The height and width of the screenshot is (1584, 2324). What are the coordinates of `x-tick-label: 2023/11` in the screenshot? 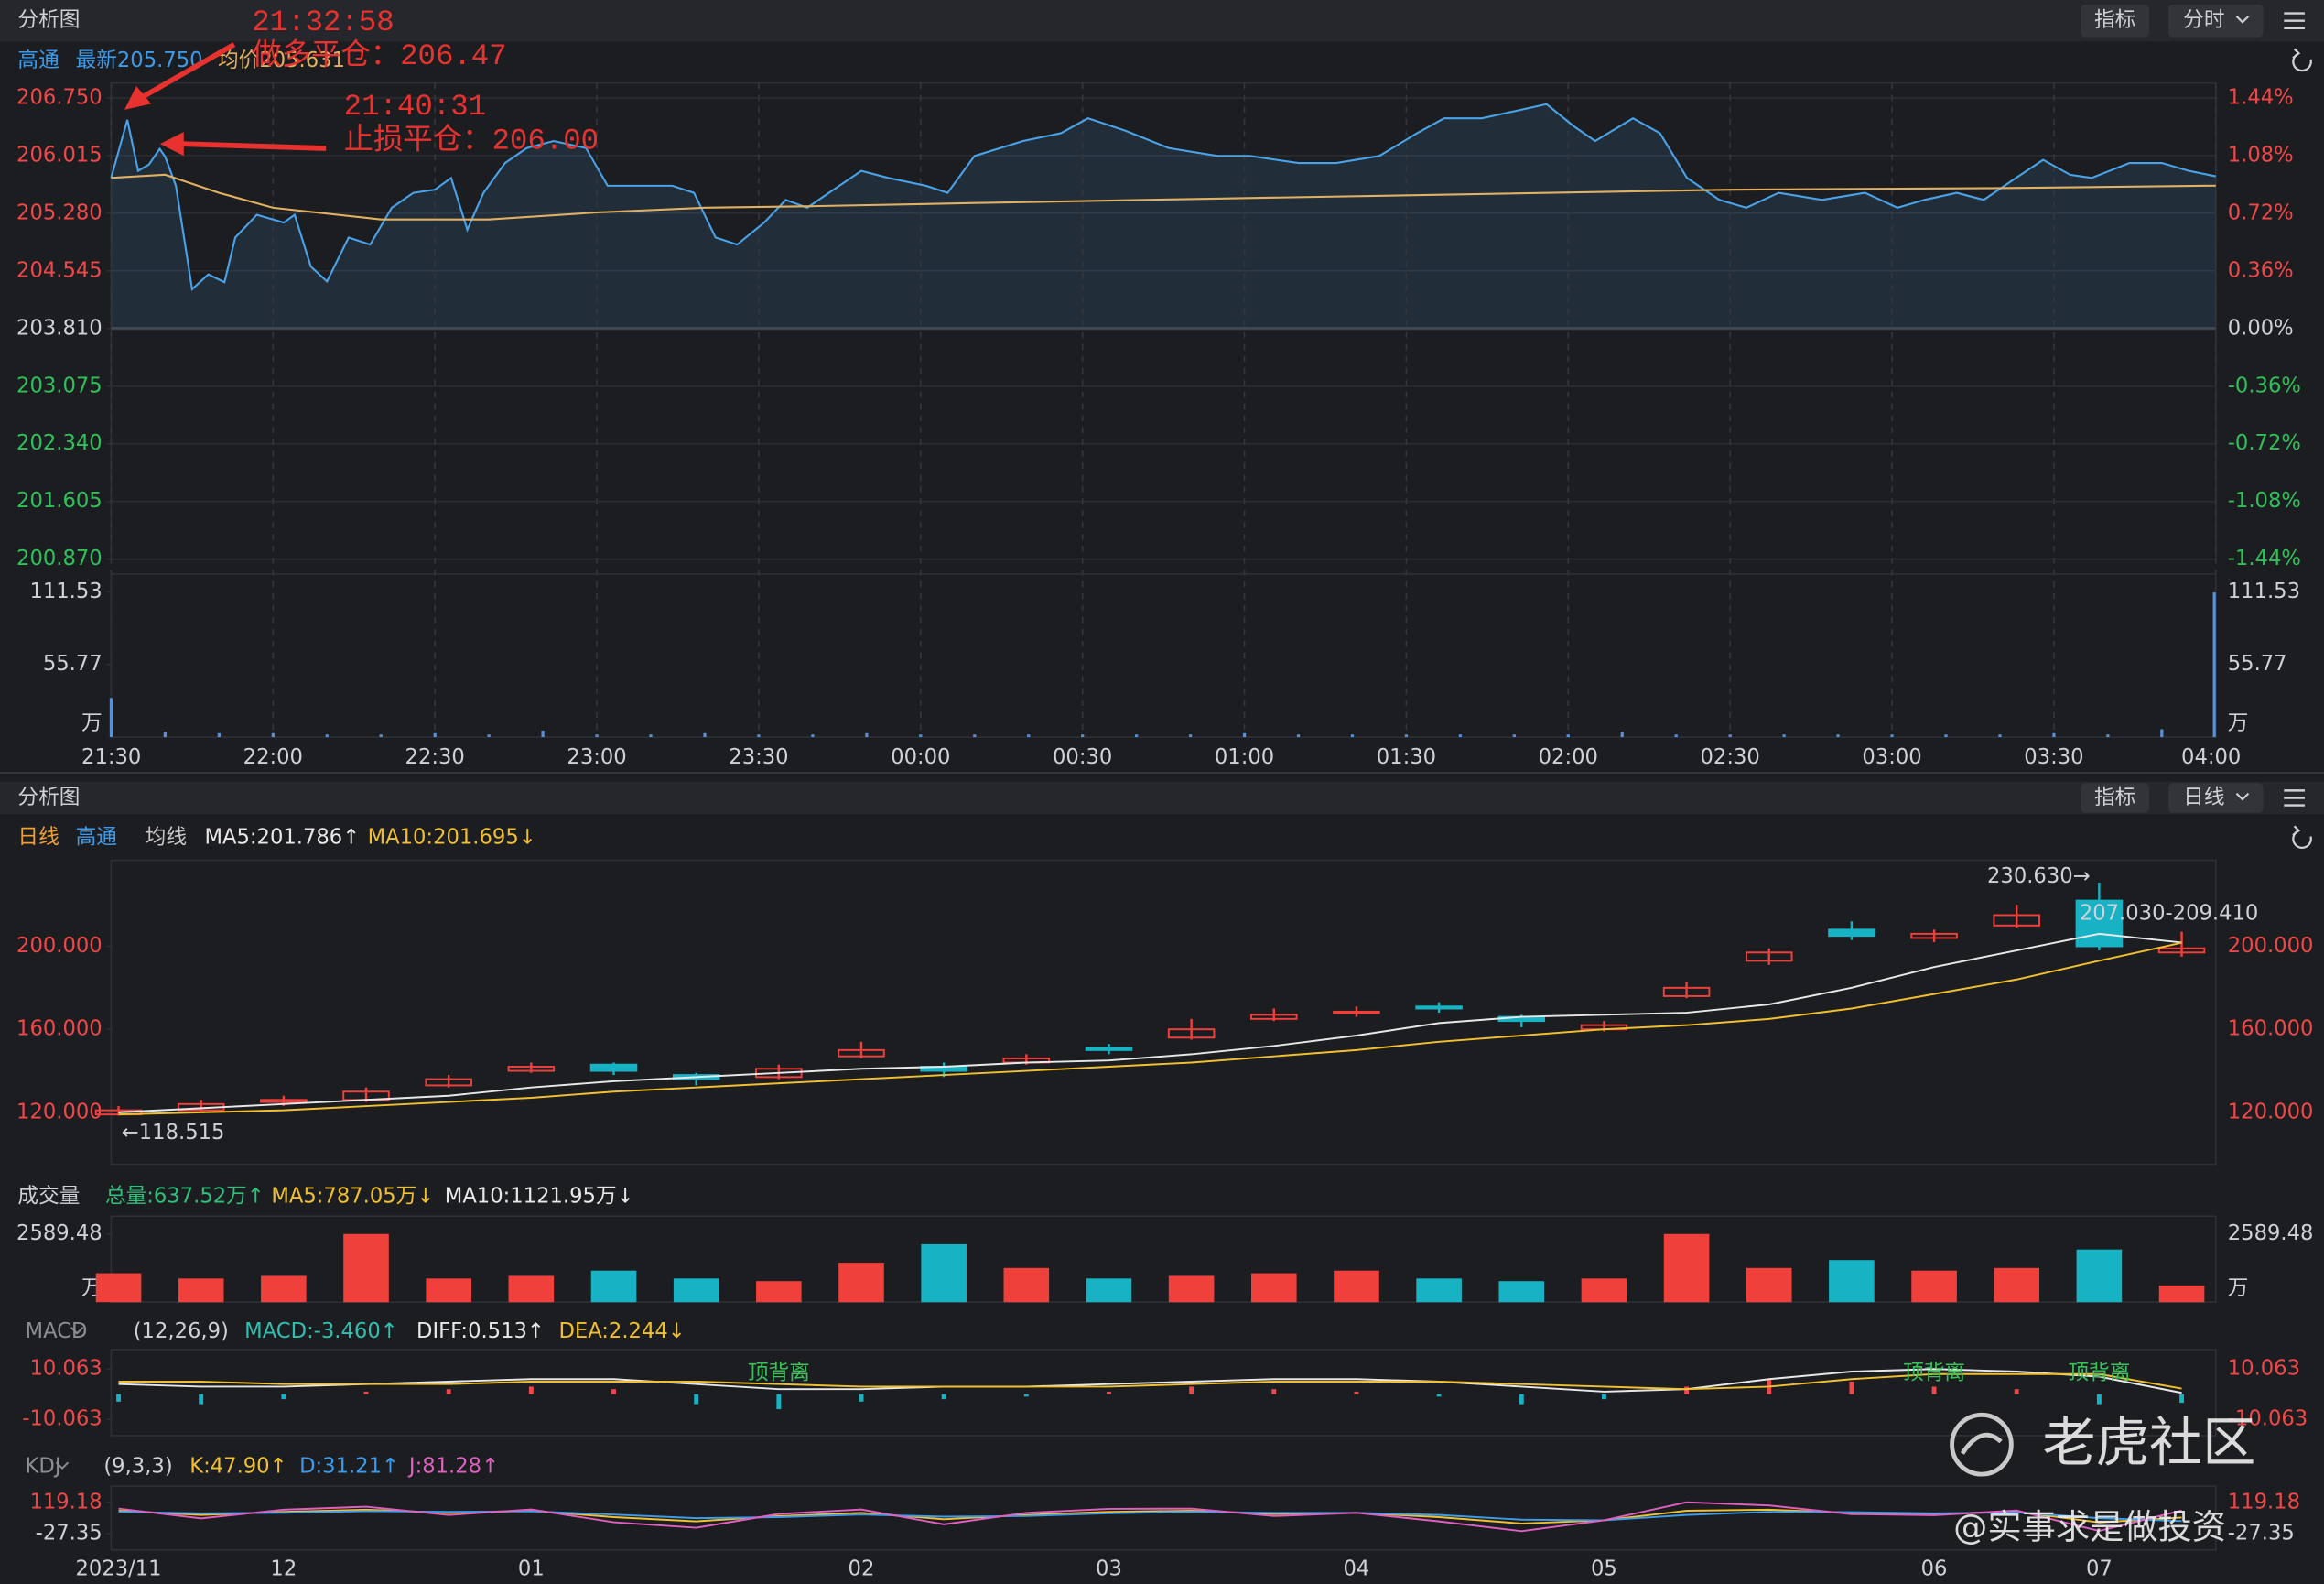 It's located at (118, 1568).